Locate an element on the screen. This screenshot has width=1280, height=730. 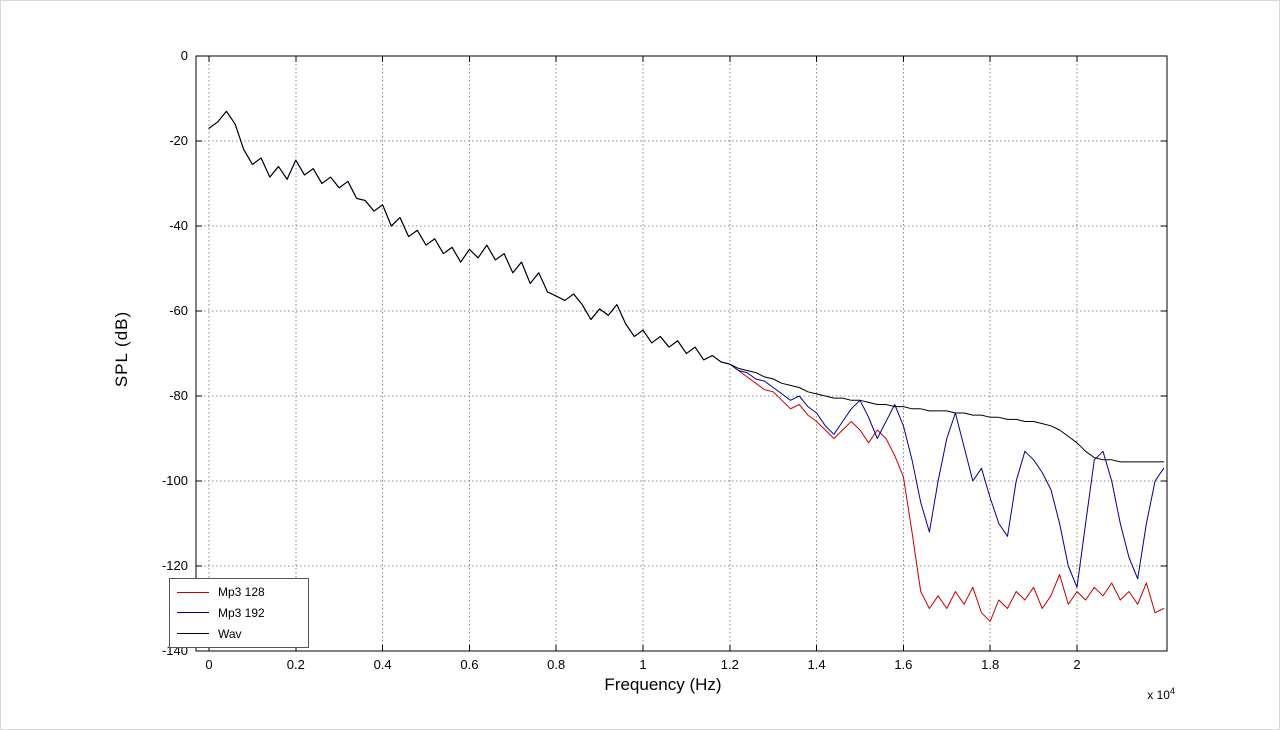
x-axis-label: Frequency (Hz) is located at coordinates (663, 684).